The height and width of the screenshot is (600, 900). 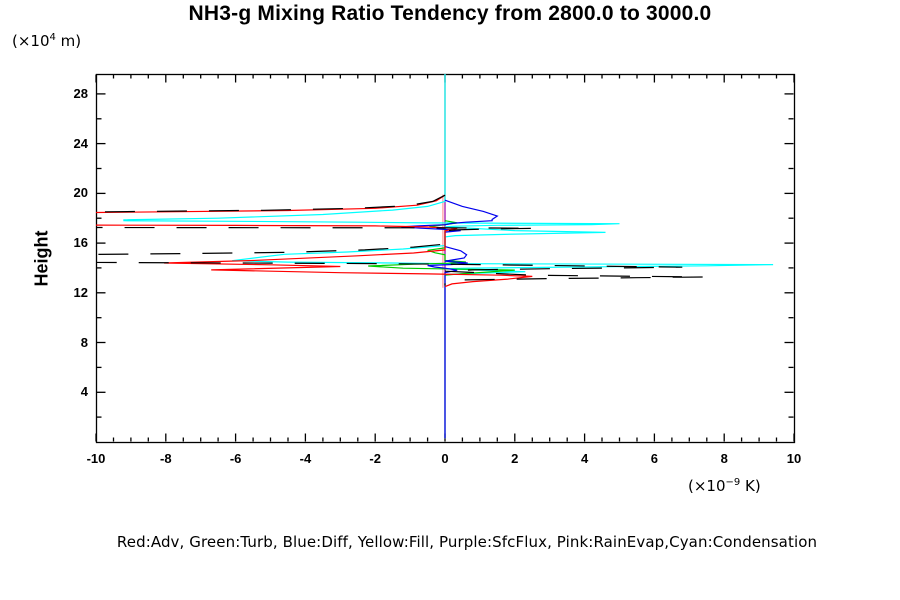 What do you see at coordinates (794, 458) in the screenshot?
I see `x-tick-label: 10` at bounding box center [794, 458].